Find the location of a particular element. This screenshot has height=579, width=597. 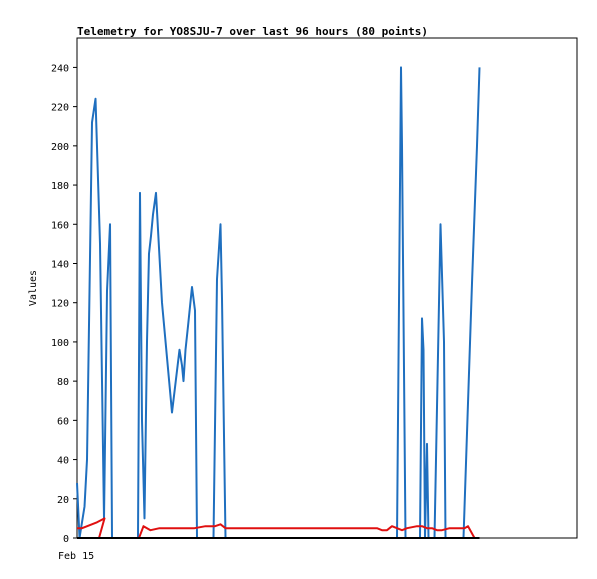

y-tick-label: 120 is located at coordinates (60, 304).